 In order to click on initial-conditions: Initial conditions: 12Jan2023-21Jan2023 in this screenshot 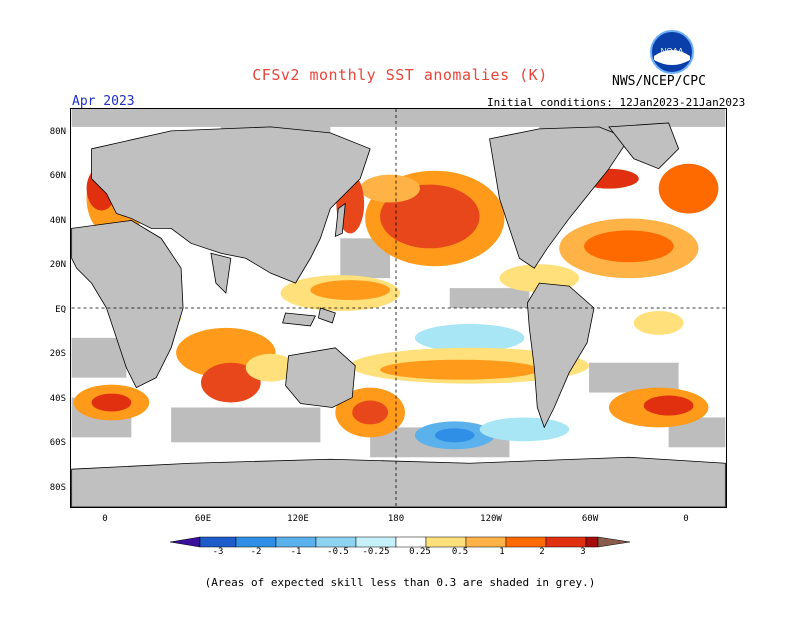, I will do `click(616, 102)`.